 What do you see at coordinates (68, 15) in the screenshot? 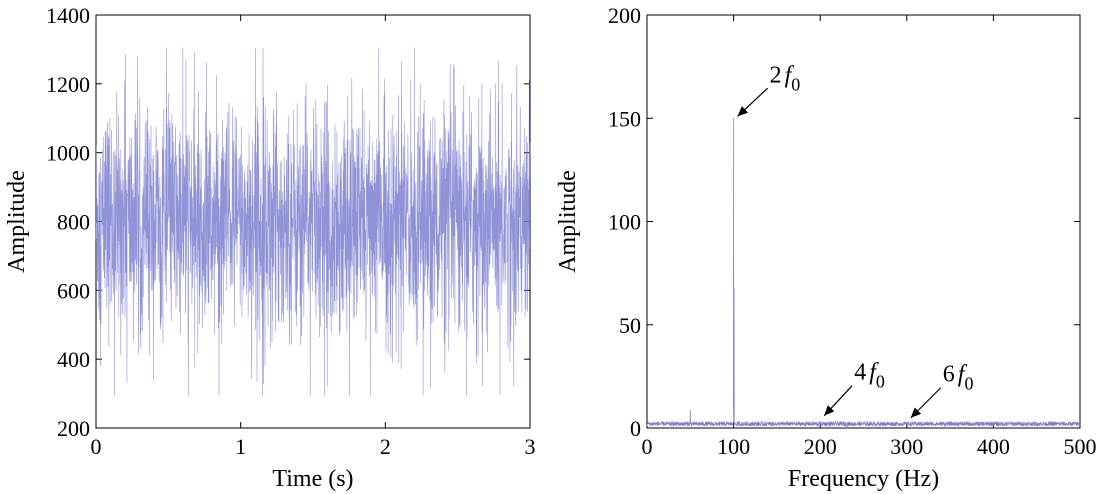
I see `y-tick-label: 1400` at bounding box center [68, 15].